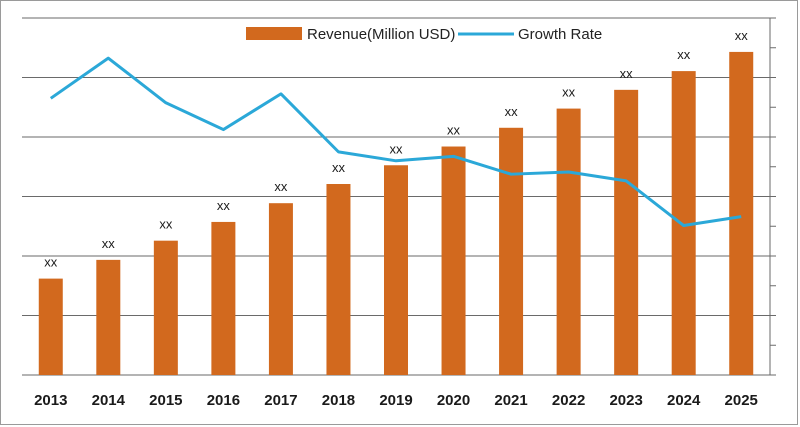  I want to click on x-tick-label-2021: 2021, so click(510, 400).